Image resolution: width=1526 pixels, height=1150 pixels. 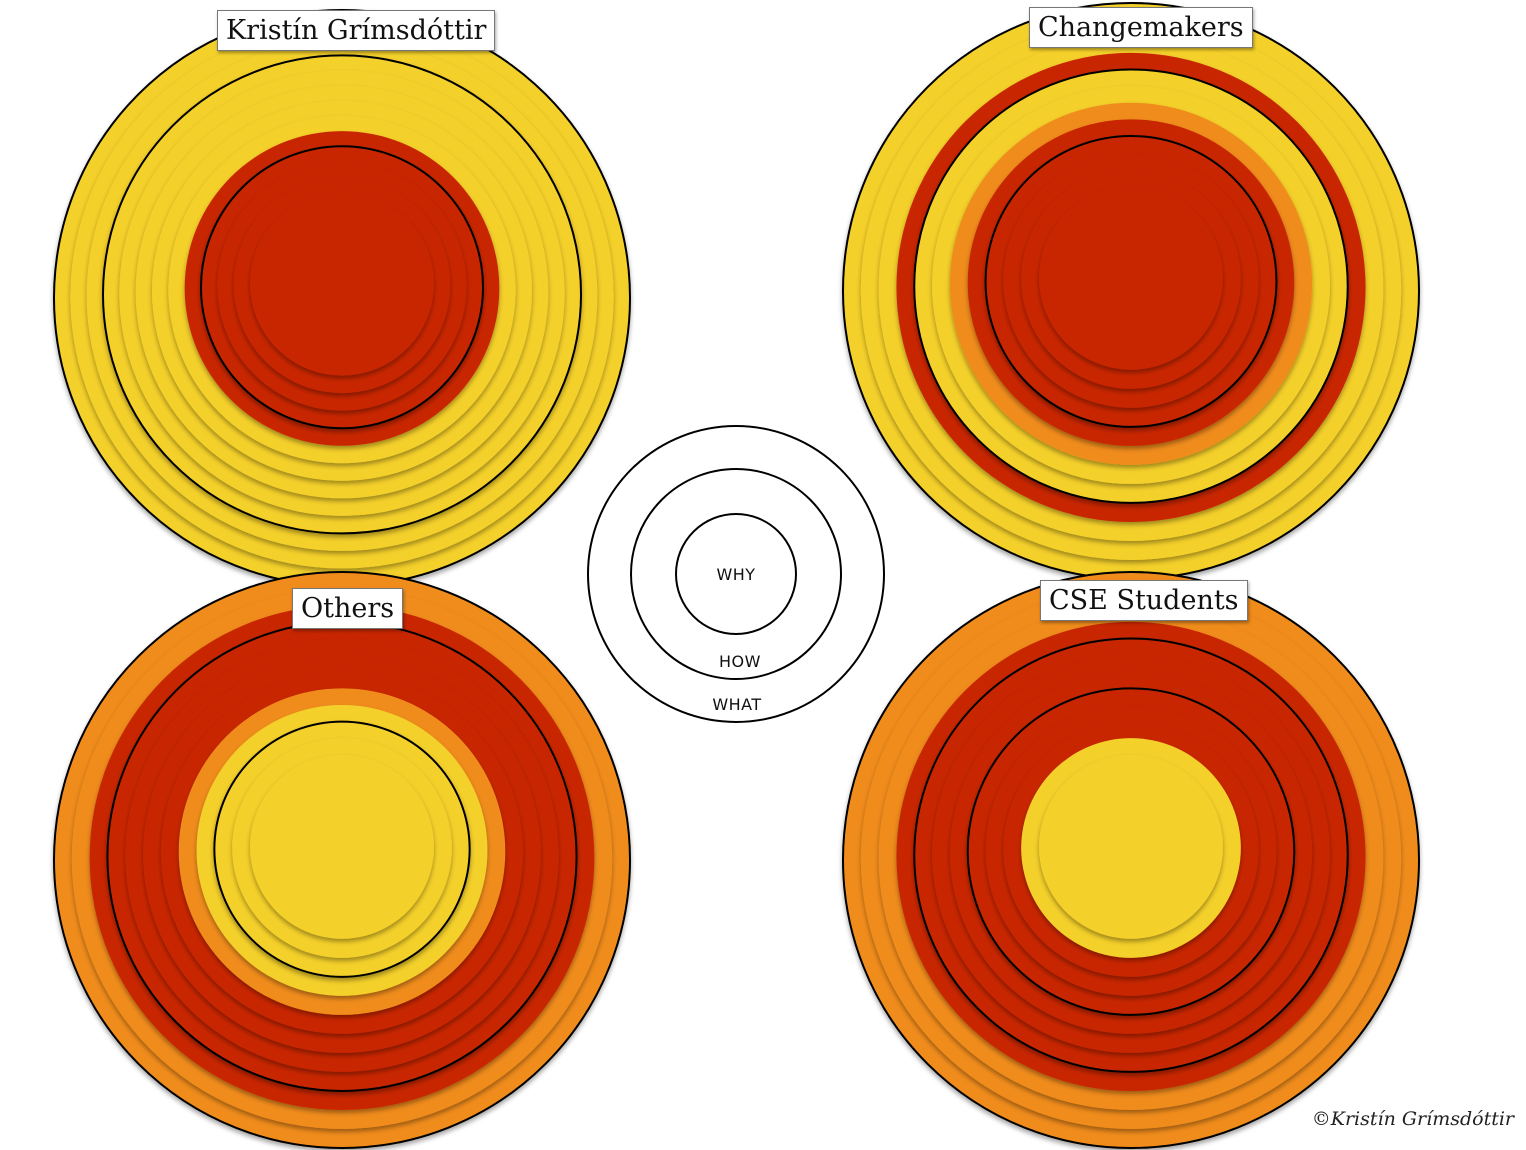 What do you see at coordinates (736, 704) in the screenshot?
I see `legend-label-what: WHAT` at bounding box center [736, 704].